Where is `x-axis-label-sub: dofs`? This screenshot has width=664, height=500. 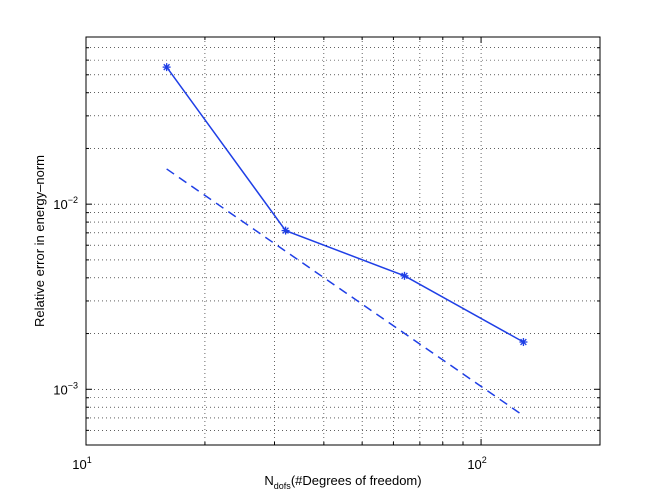 x-axis-label-sub: dofs is located at coordinates (283, 486).